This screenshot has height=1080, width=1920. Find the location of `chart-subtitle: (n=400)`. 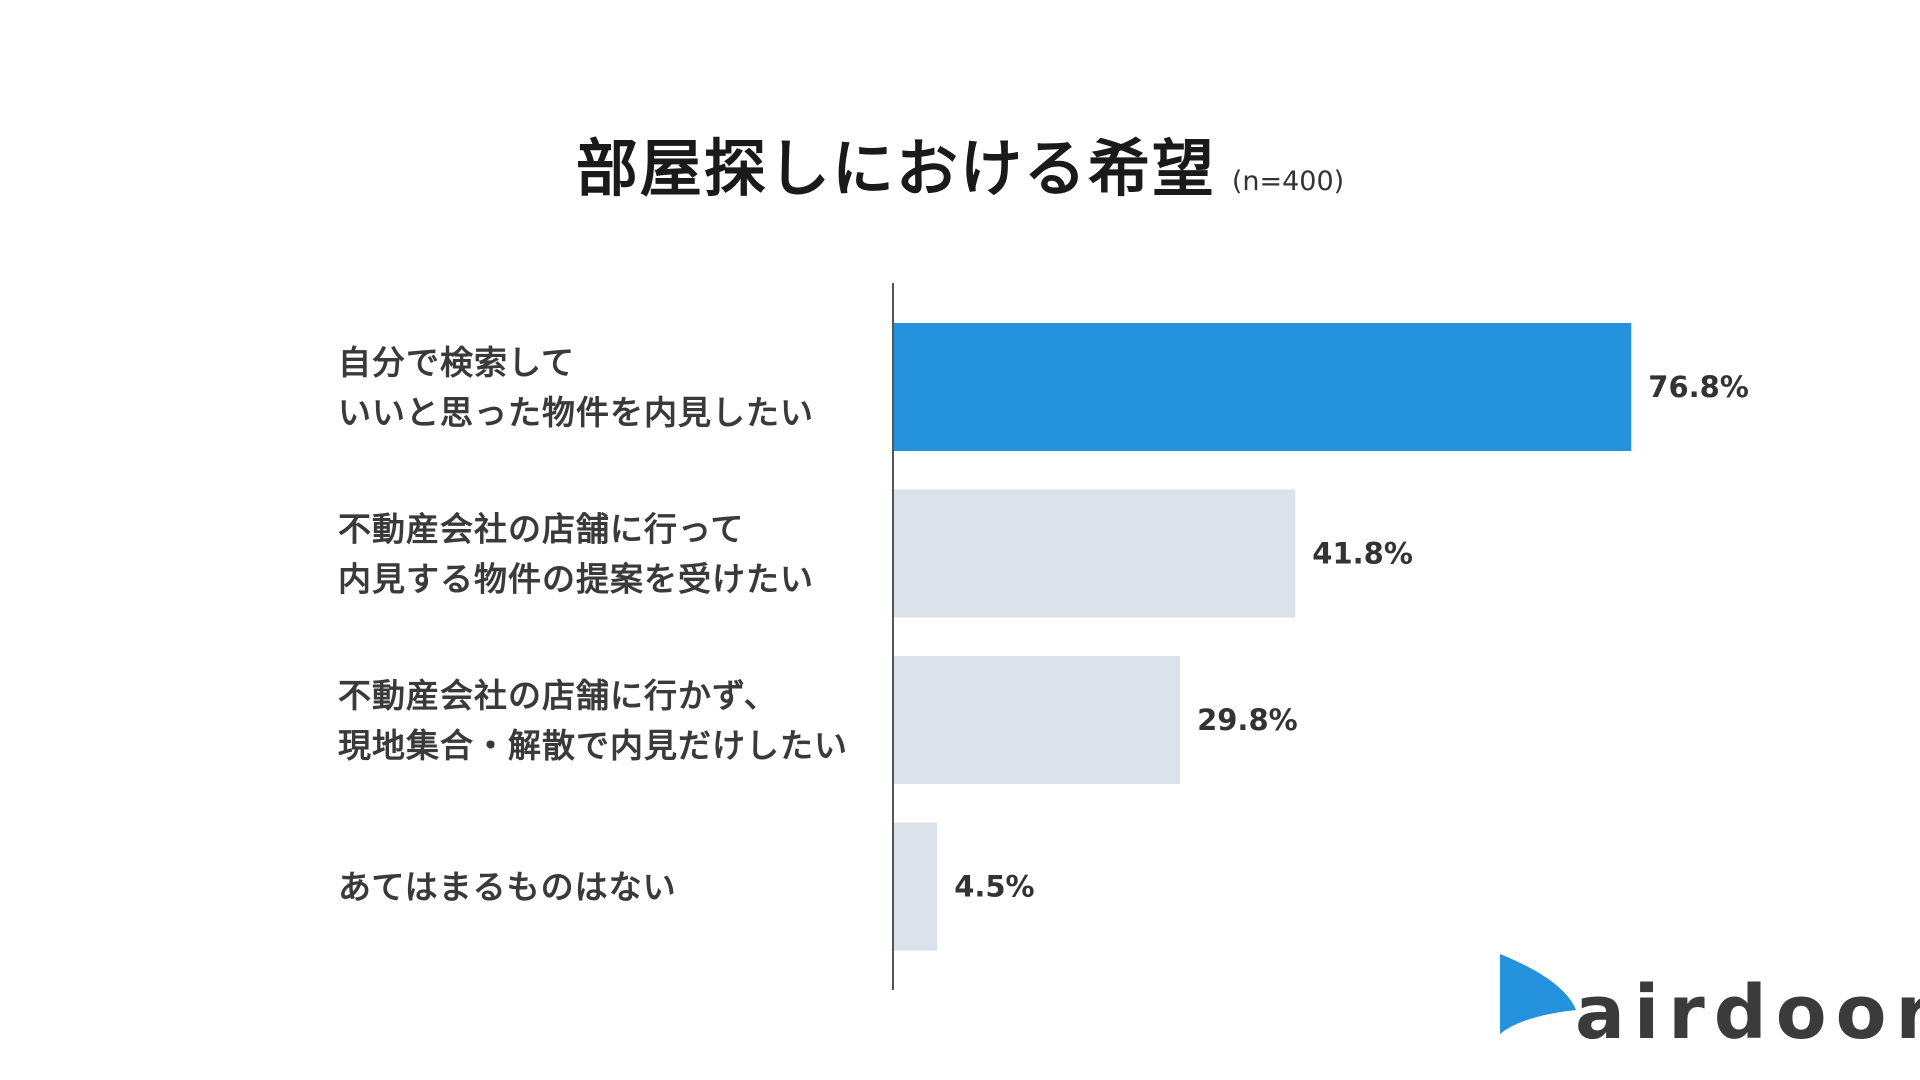

chart-subtitle: (n=400) is located at coordinates (1288, 181).